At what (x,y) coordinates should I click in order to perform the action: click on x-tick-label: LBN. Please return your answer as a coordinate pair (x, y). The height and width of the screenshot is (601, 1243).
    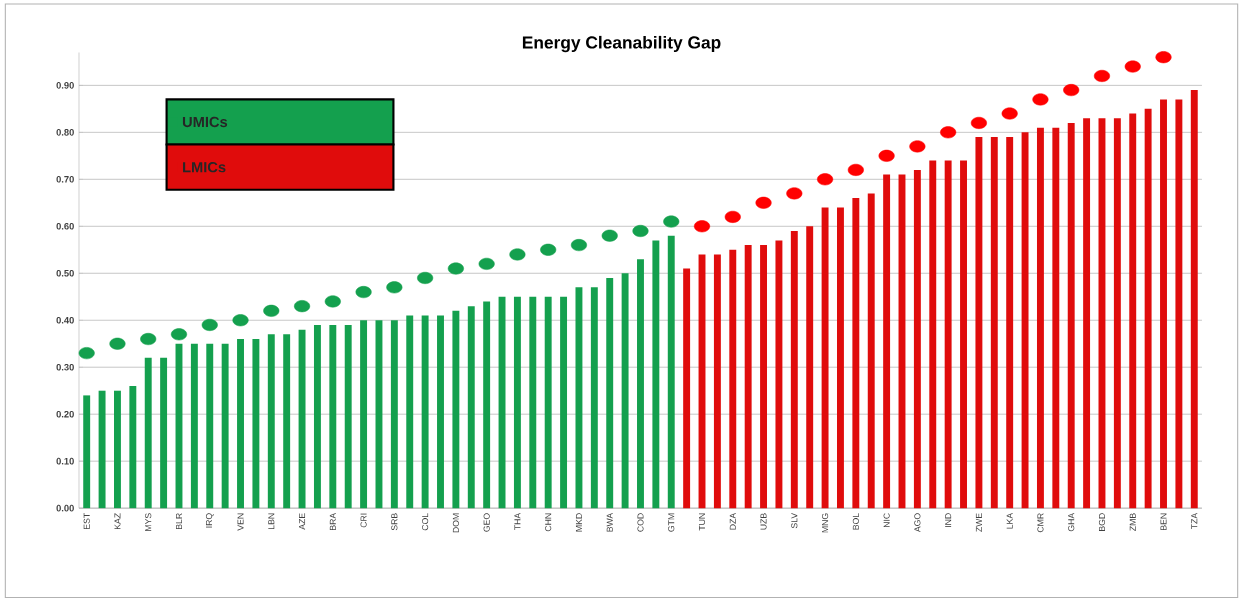
    Looking at the image, I should click on (271, 521).